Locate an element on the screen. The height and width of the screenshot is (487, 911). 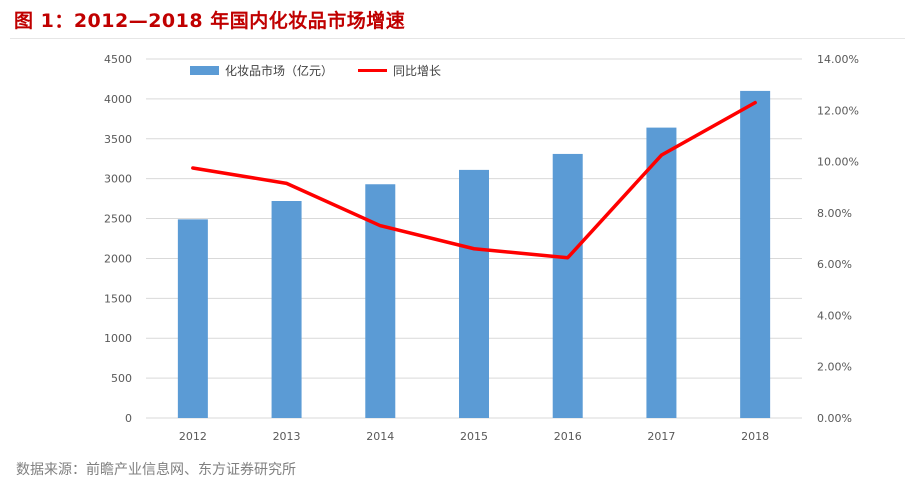
right-tick-label: 6.00% is located at coordinates (834, 264).